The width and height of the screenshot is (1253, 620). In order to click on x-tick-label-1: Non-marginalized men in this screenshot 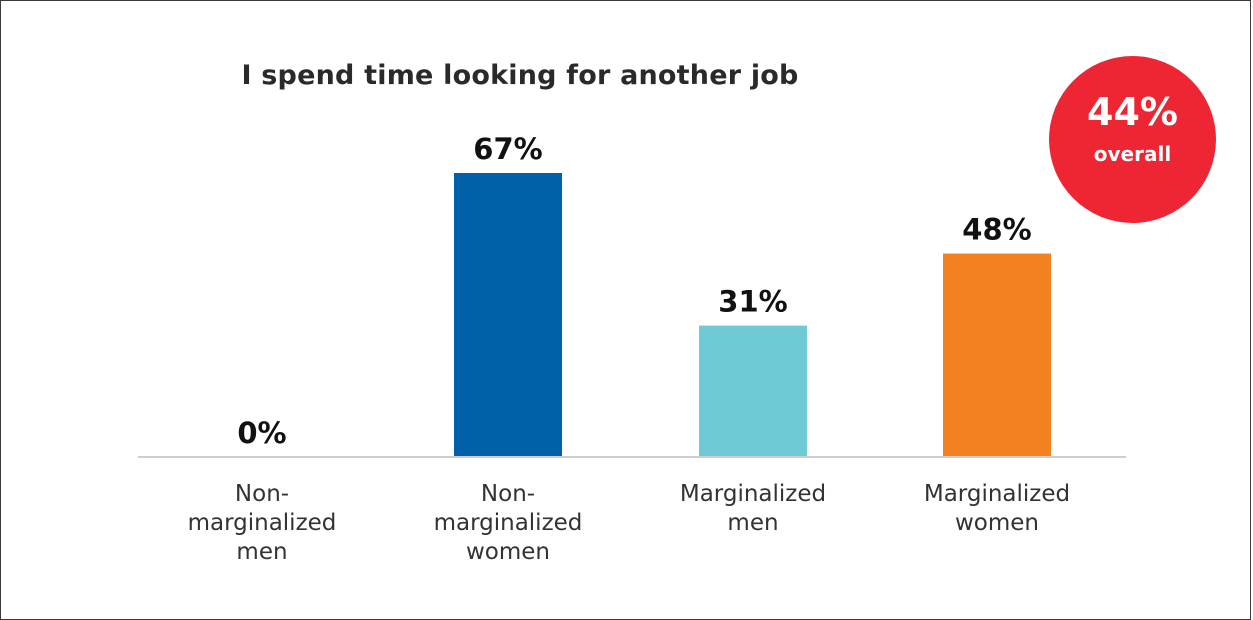, I will do `click(262, 523)`.